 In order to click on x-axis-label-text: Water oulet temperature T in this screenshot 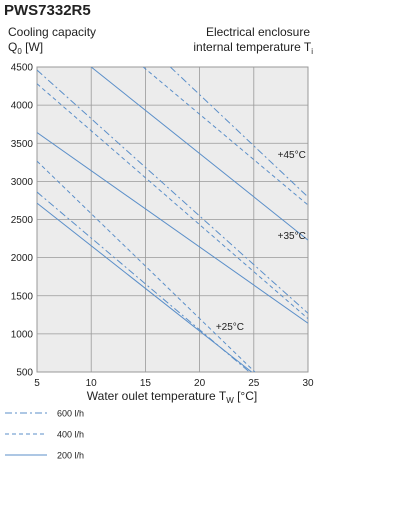, I will do `click(157, 396)`.